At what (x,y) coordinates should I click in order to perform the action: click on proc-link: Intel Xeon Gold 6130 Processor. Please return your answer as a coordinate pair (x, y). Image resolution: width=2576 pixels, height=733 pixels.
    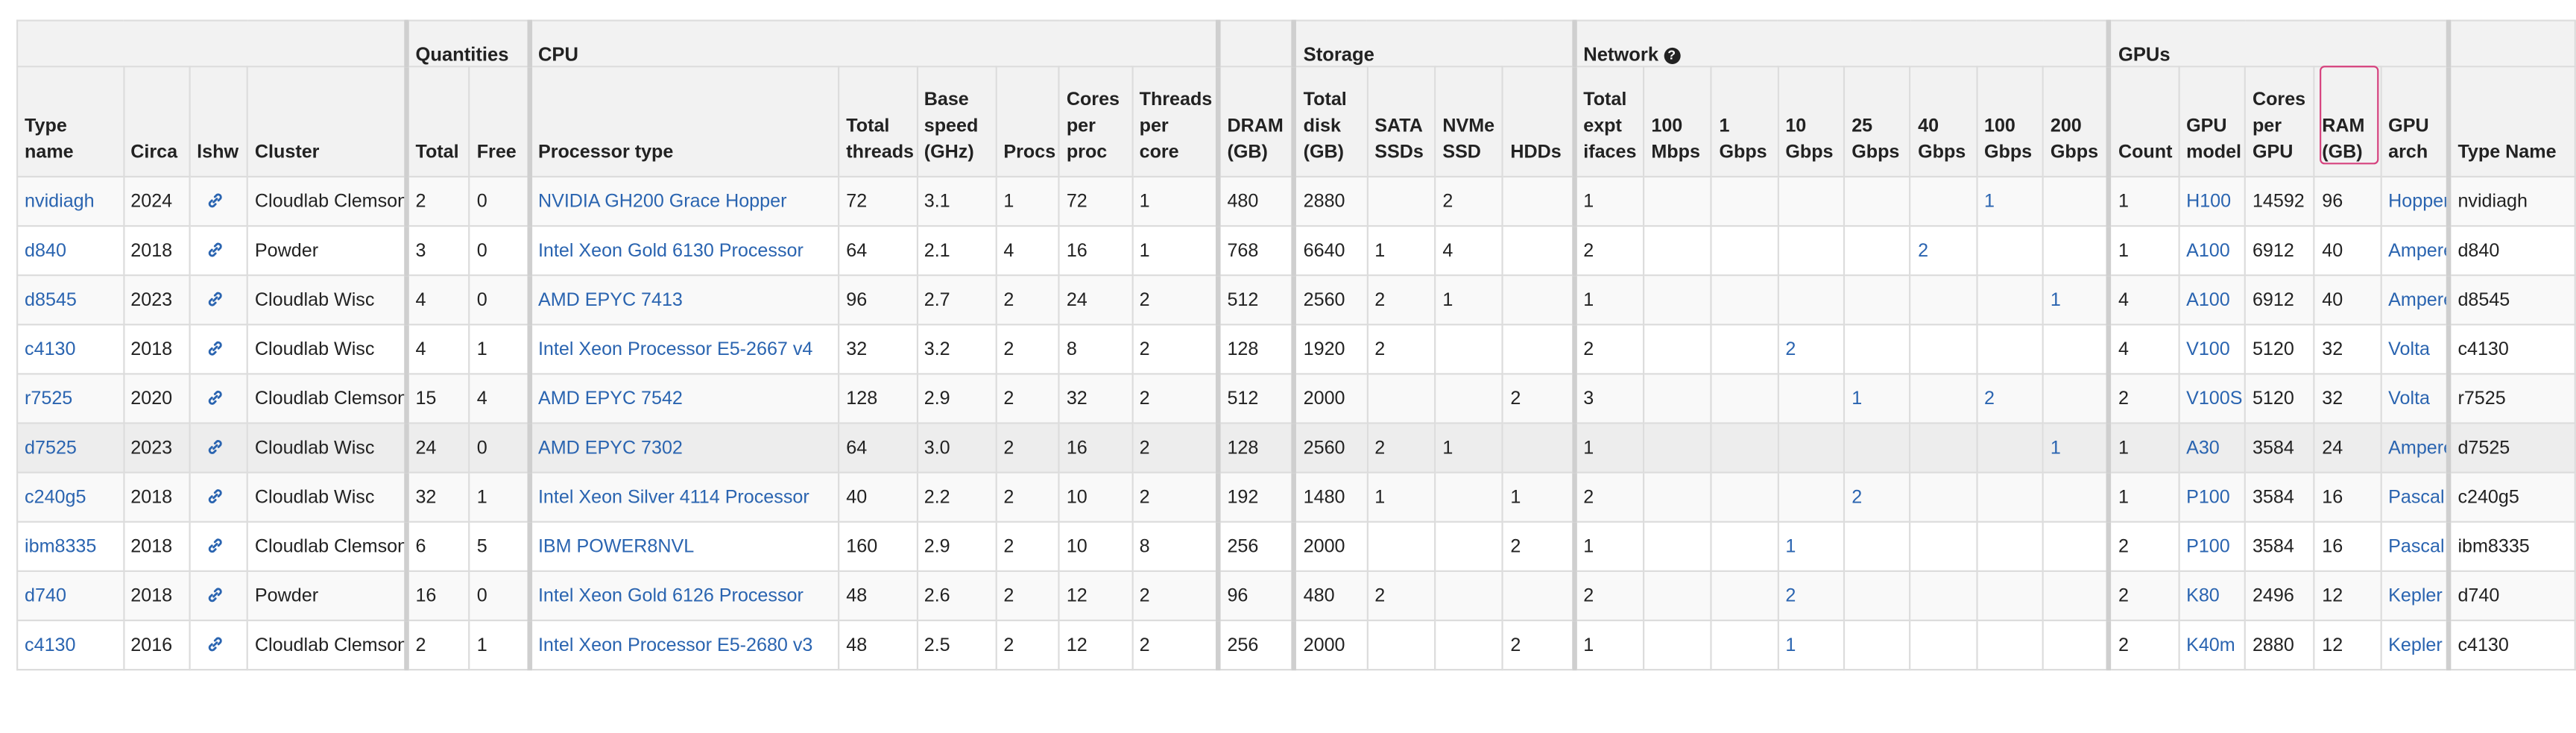
    Looking at the image, I should click on (671, 250).